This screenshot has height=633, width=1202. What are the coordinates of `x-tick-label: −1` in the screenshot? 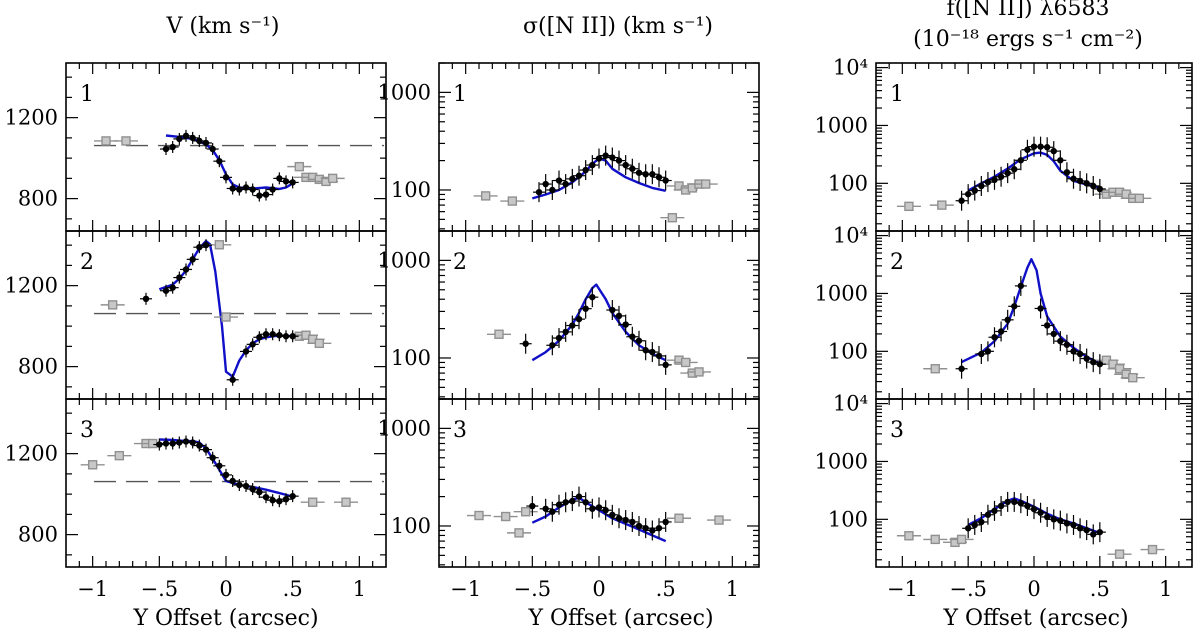 It's located at (465, 589).